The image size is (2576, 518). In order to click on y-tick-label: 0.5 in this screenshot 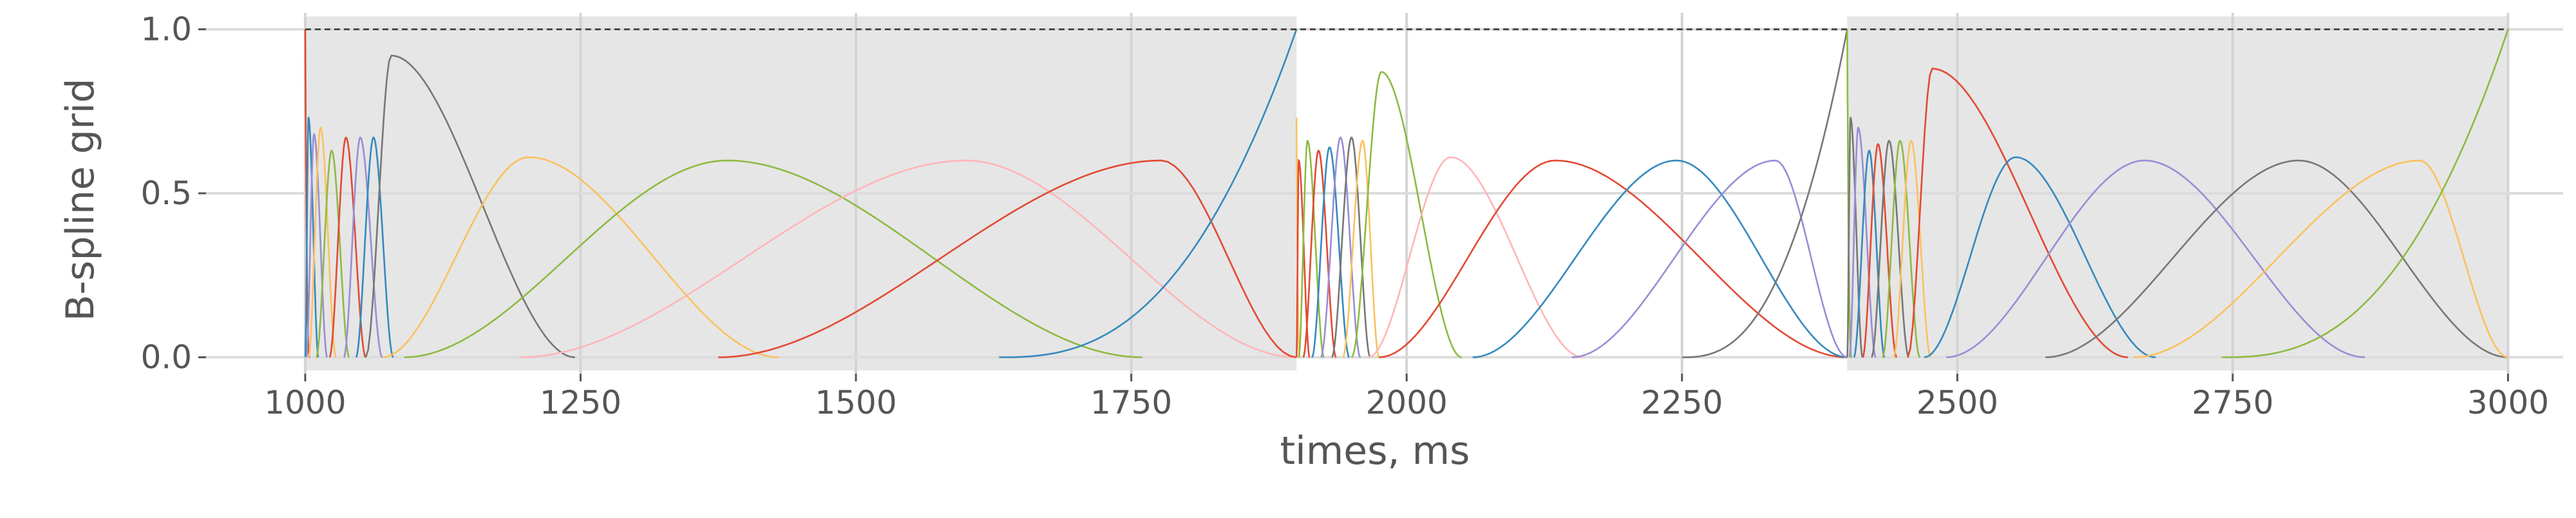, I will do `click(166, 193)`.